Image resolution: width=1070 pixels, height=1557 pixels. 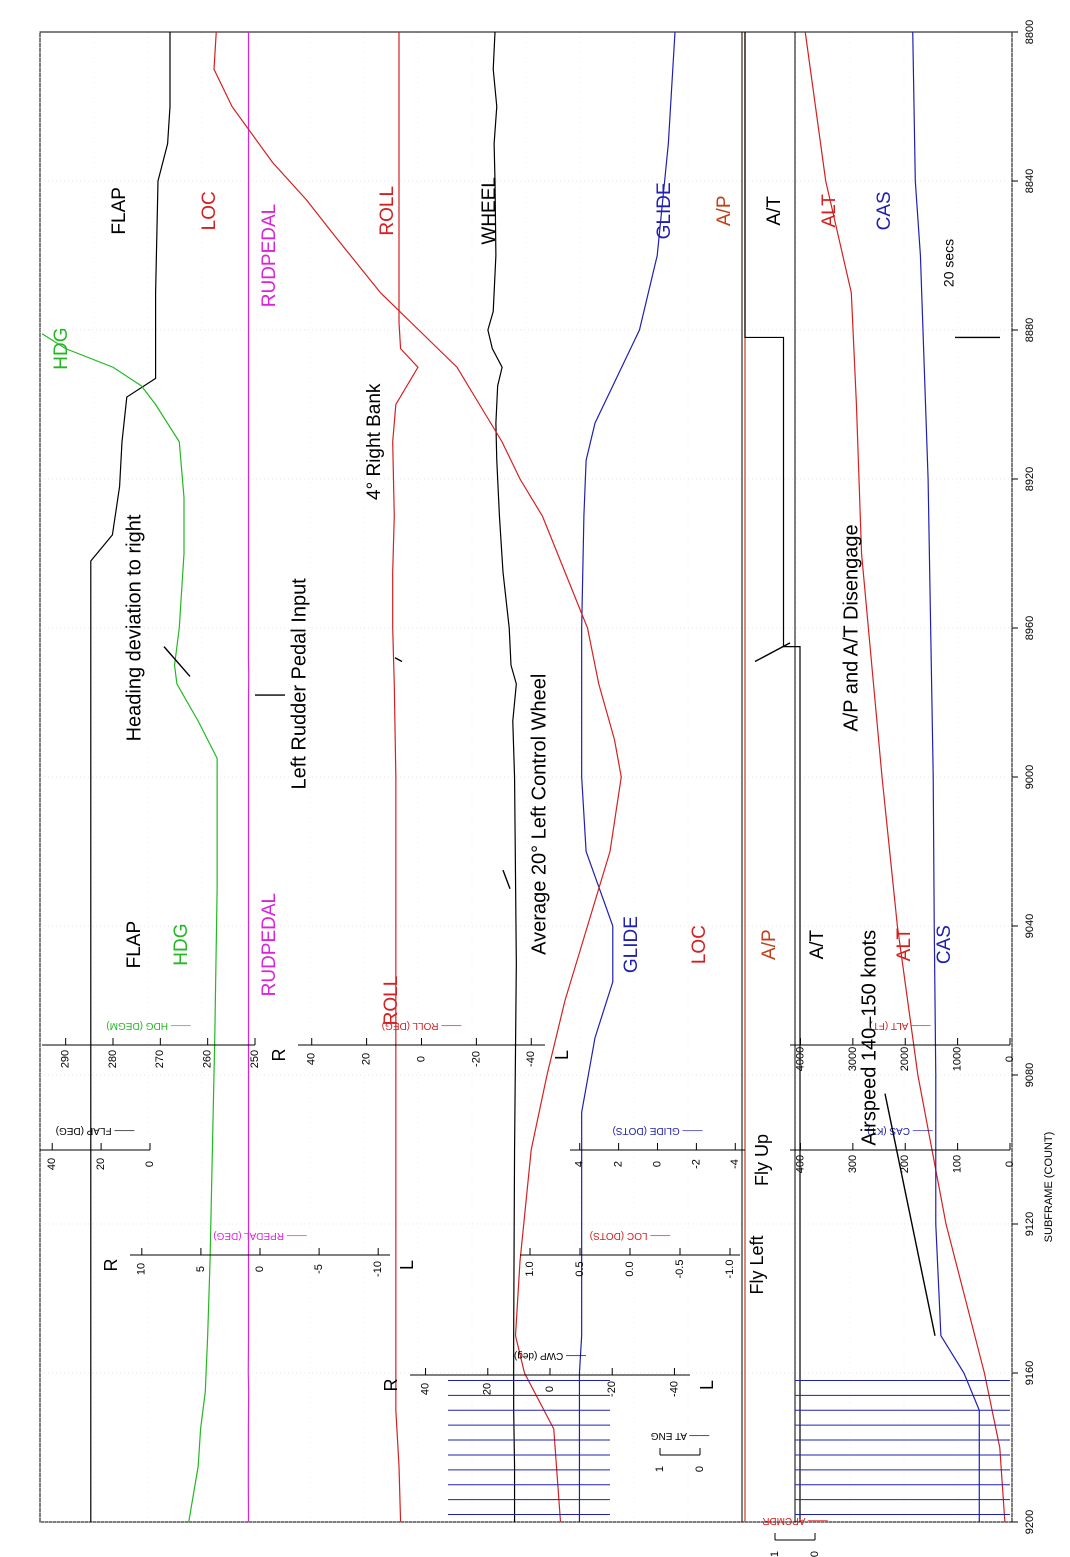 What do you see at coordinates (1030, 330) in the screenshot?
I see `x-tick-label: 8880` at bounding box center [1030, 330].